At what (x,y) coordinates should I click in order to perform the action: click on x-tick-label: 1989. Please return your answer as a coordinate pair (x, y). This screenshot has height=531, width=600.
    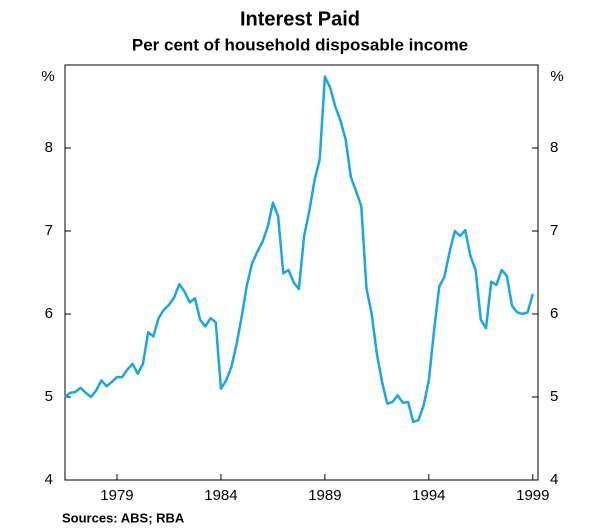
    Looking at the image, I should click on (324, 495).